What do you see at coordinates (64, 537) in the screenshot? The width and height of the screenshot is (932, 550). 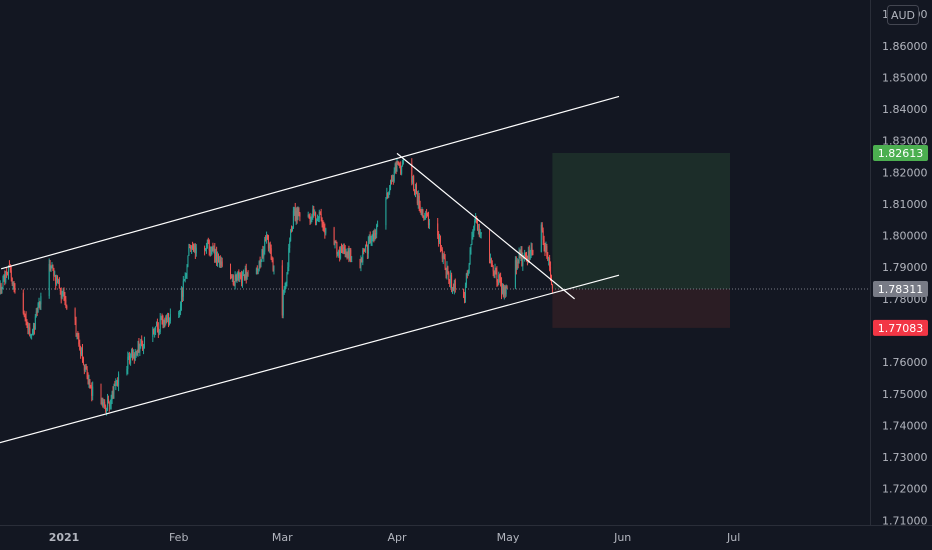 I see `x-tick-label: 2021` at bounding box center [64, 537].